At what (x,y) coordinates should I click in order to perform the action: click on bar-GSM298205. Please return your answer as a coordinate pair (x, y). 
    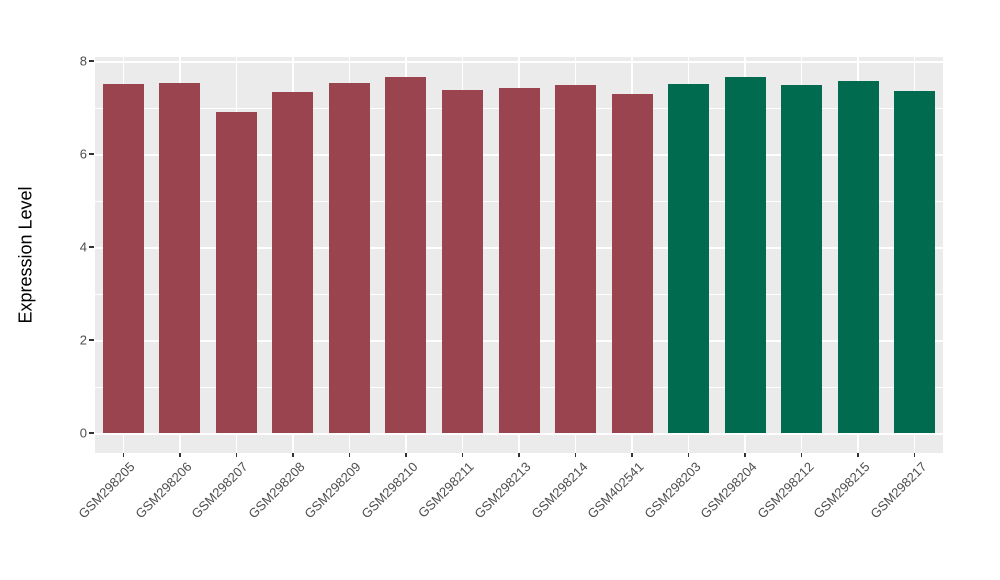
    Looking at the image, I should click on (123, 258).